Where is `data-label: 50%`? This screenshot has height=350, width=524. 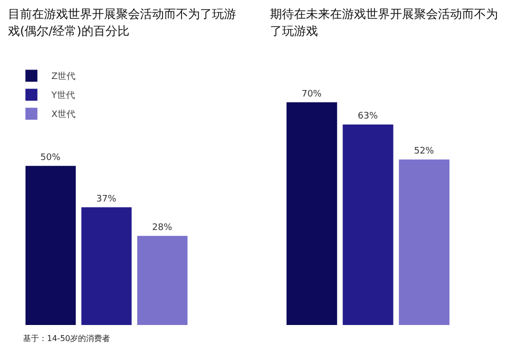 data-label: 50% is located at coordinates (50, 157).